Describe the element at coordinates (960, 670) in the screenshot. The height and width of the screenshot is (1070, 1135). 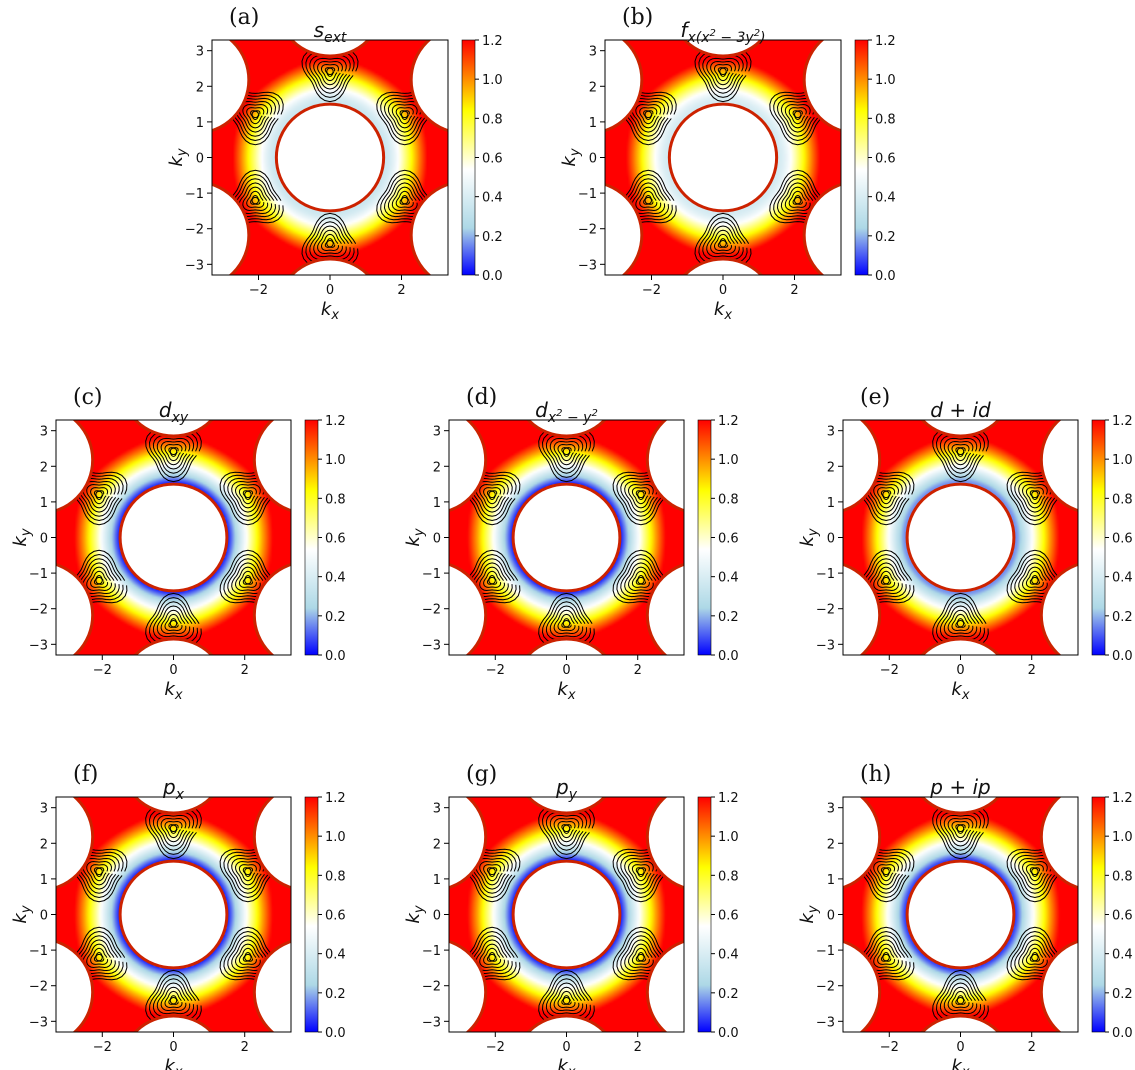
I see `xtick-label-e-1: 0` at that location.